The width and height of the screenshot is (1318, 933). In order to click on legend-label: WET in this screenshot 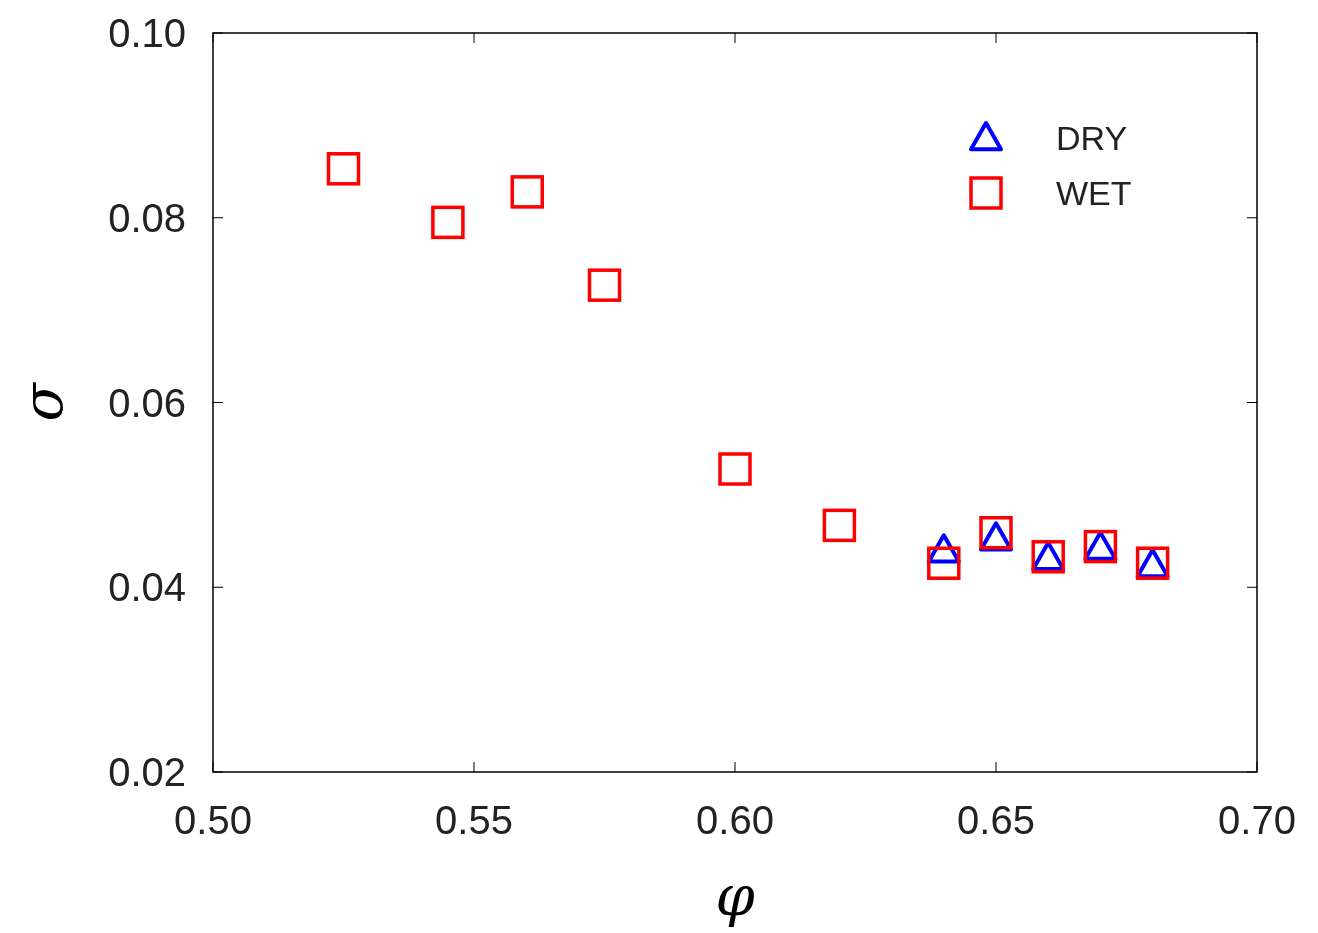, I will do `click(1094, 193)`.